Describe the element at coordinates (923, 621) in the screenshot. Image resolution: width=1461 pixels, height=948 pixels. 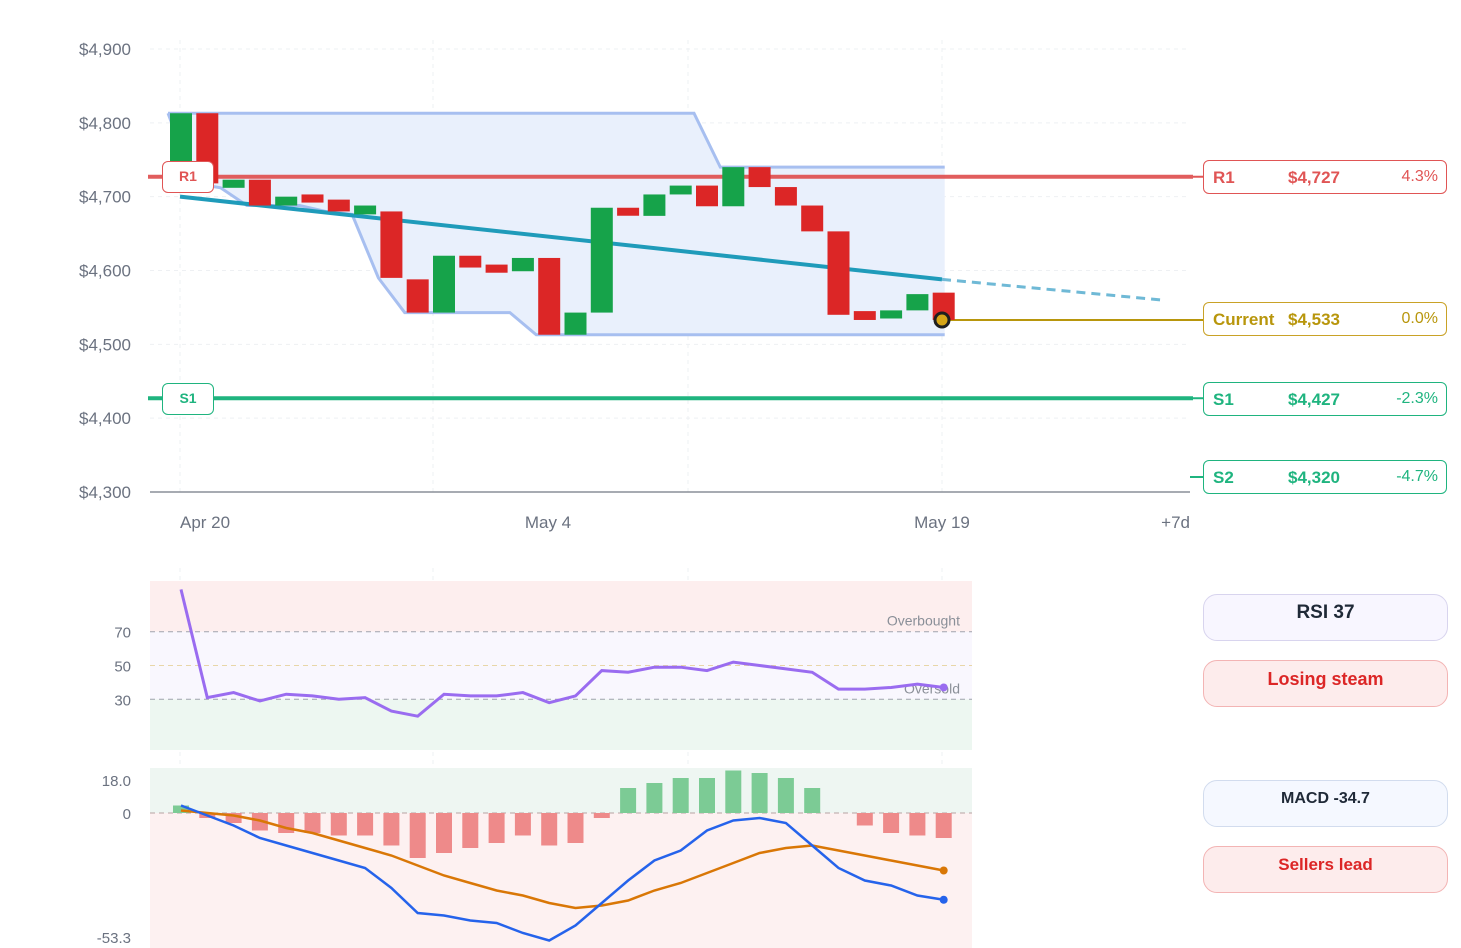
I see `overbought-label: Overbought` at that location.